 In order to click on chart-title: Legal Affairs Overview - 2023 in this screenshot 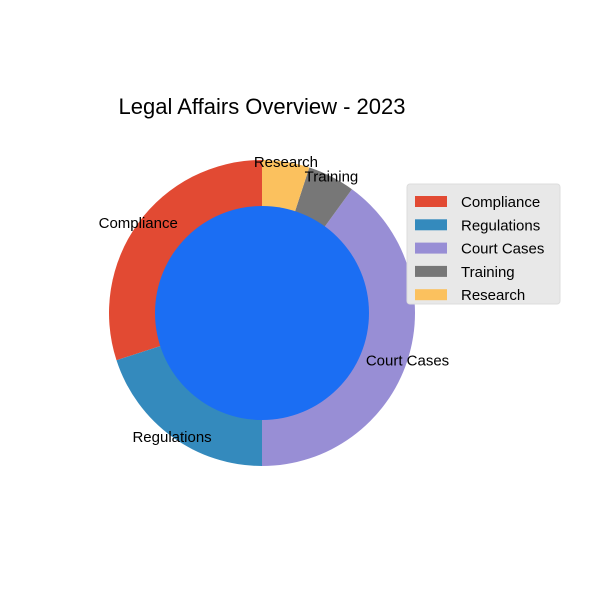, I will do `click(262, 106)`.